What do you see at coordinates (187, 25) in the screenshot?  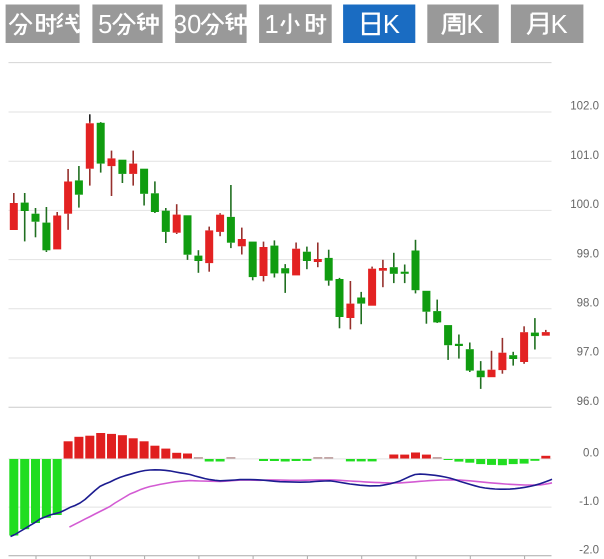 I see `svg-text: 30` at bounding box center [187, 25].